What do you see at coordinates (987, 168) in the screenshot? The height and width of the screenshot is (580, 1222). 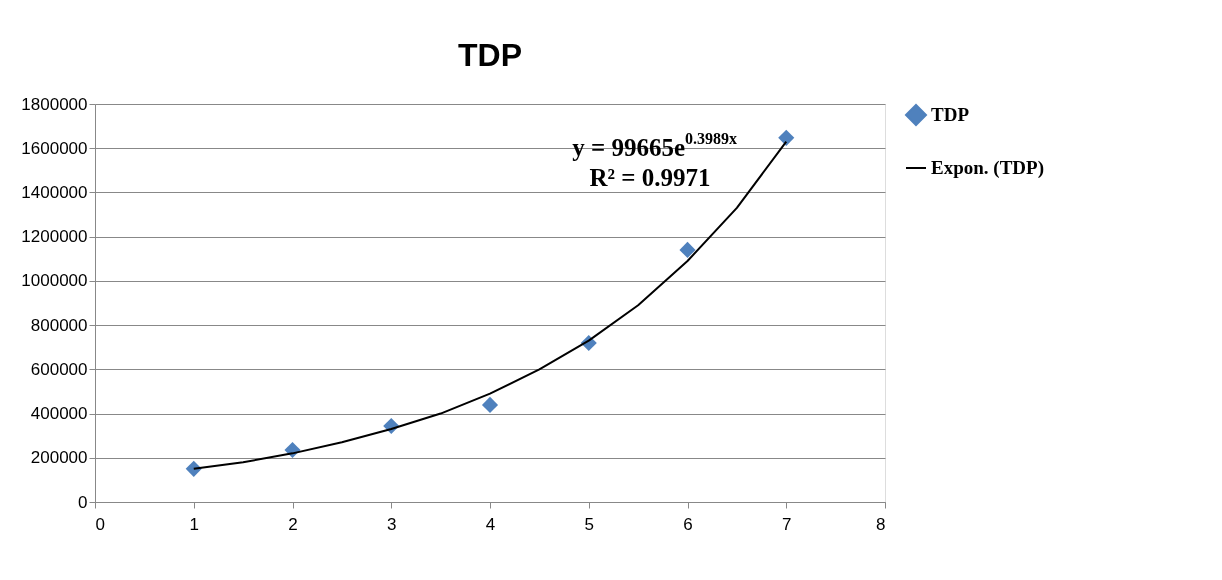 I see `legend-label: Expon. (TDP)` at bounding box center [987, 168].